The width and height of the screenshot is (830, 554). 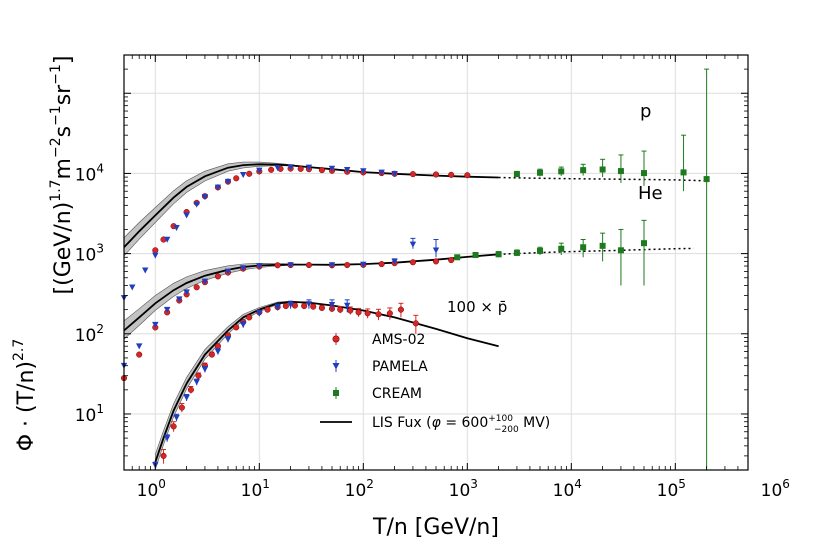 I want to click on band-pbar-lis, so click(x=327, y=385).